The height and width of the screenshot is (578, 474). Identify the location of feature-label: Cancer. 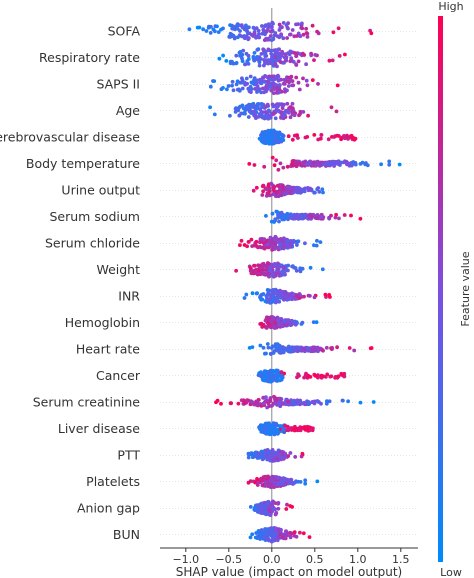
(118, 375).